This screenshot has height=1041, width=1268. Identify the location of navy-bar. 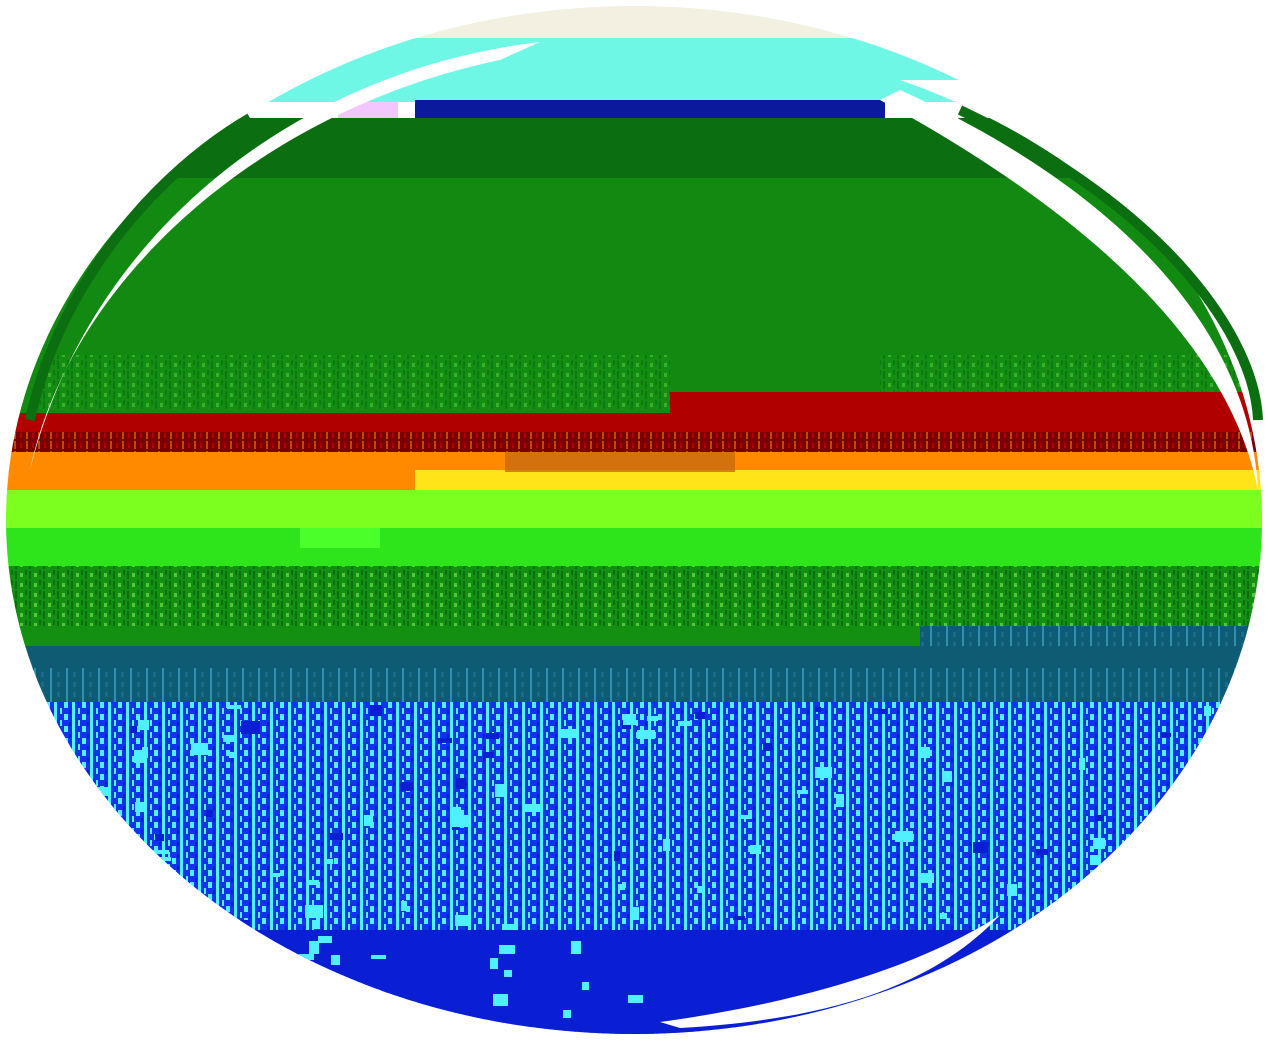
(650, 109).